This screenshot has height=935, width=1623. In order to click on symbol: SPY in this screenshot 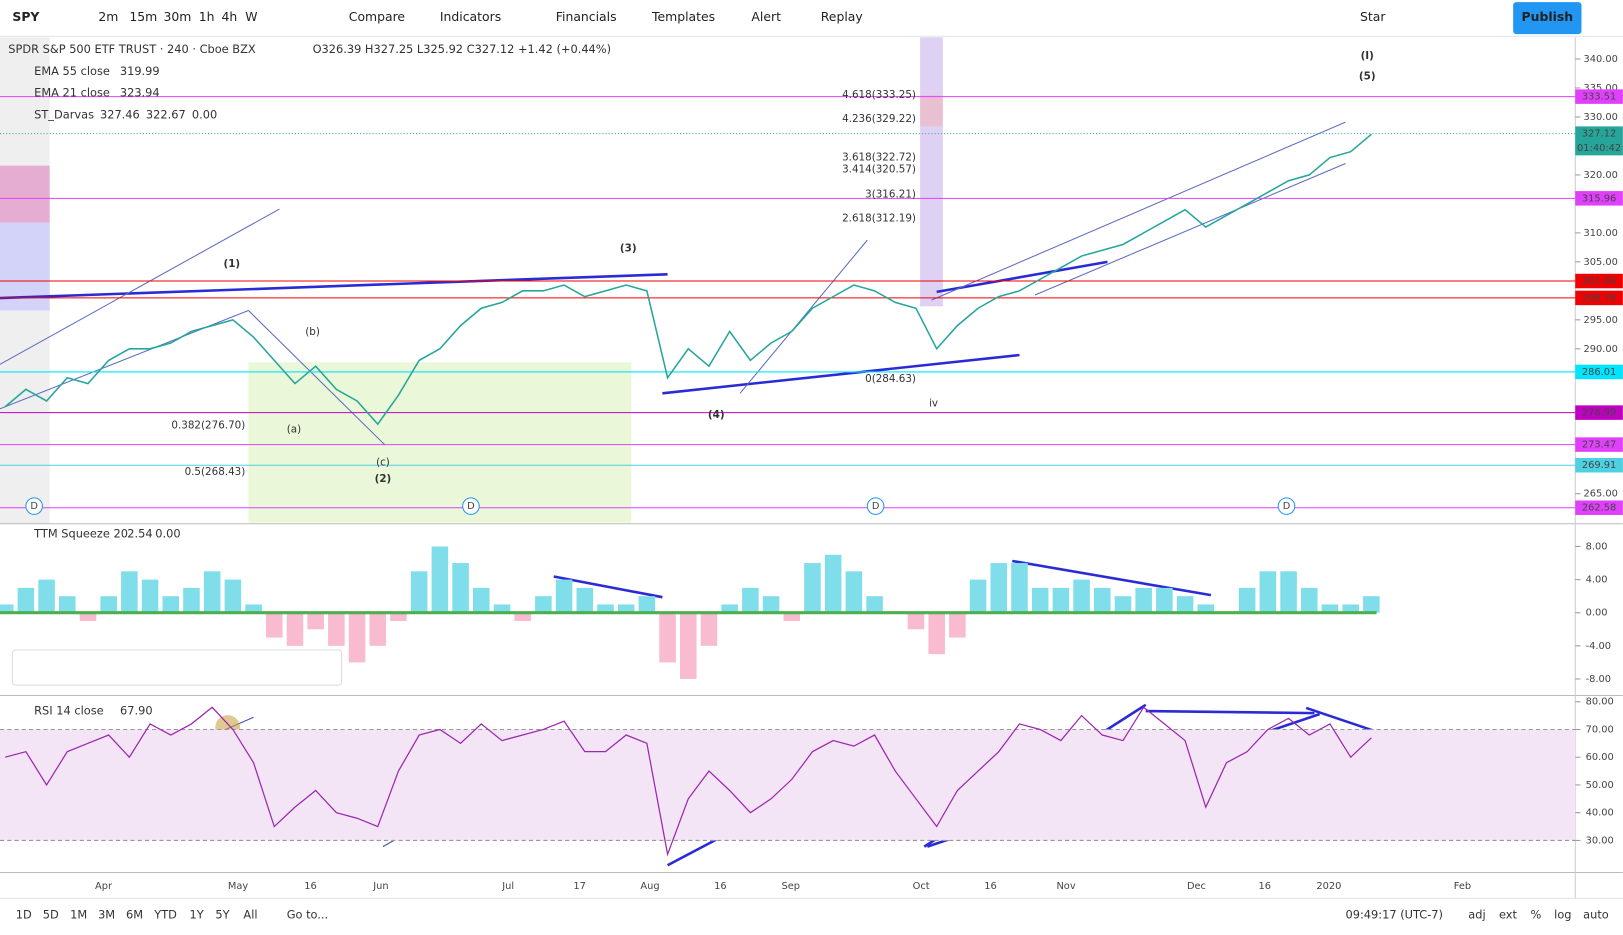, I will do `click(26, 16)`.